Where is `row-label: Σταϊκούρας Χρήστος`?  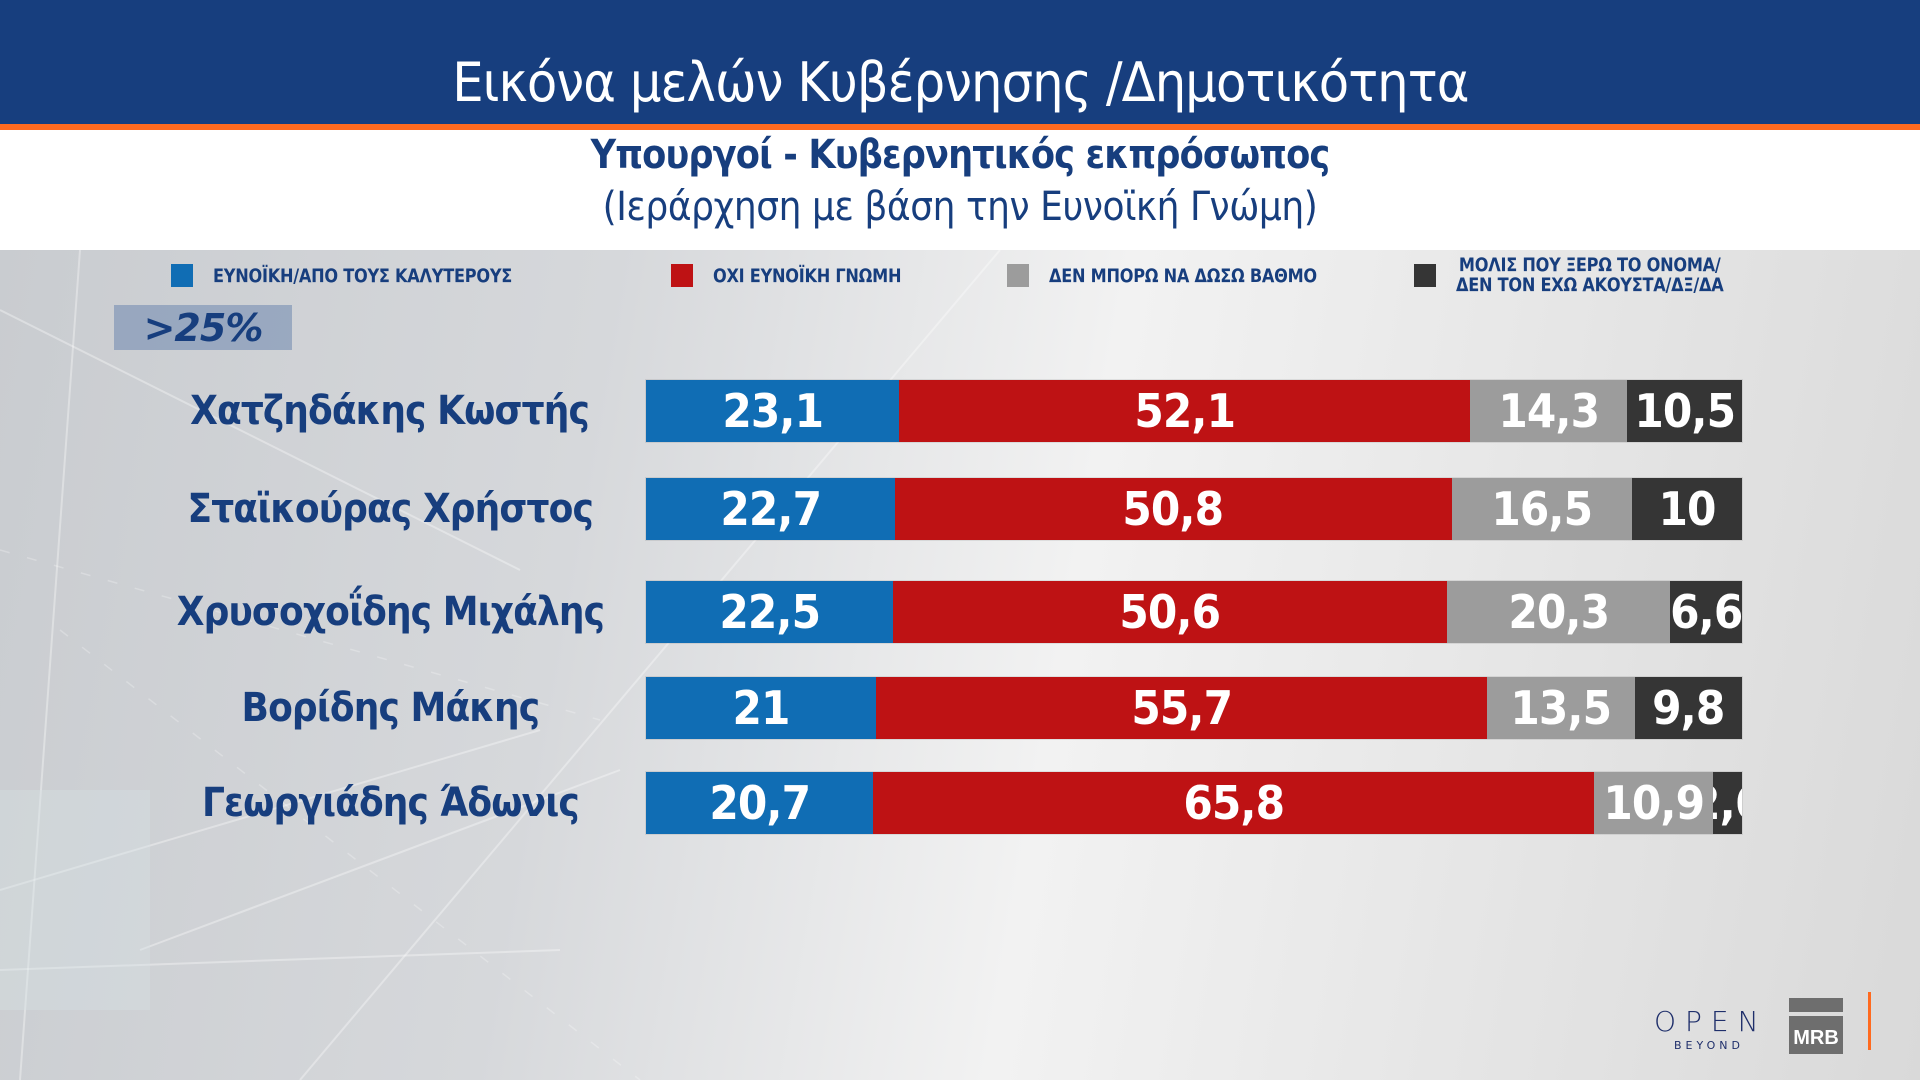 row-label: Σταϊκούρας Χρήστος is located at coordinates (390, 509).